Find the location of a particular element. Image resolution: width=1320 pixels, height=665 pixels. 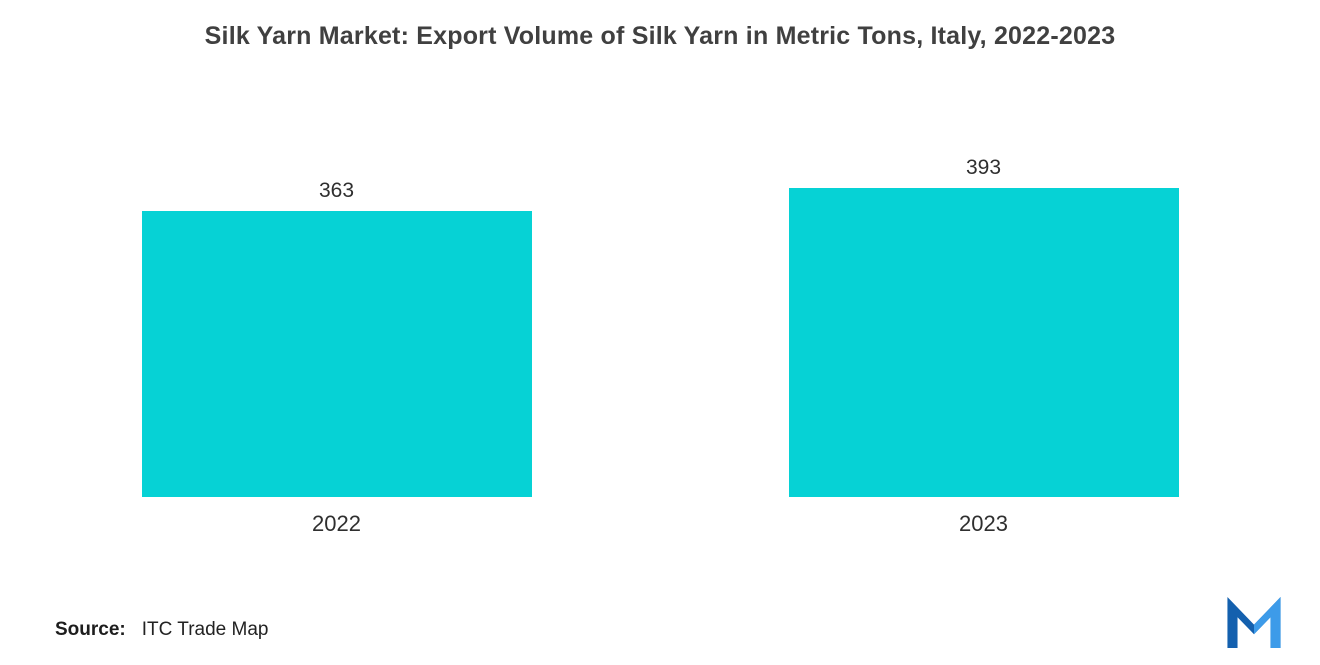

source-value: ITC Trade Map is located at coordinates (205, 629).